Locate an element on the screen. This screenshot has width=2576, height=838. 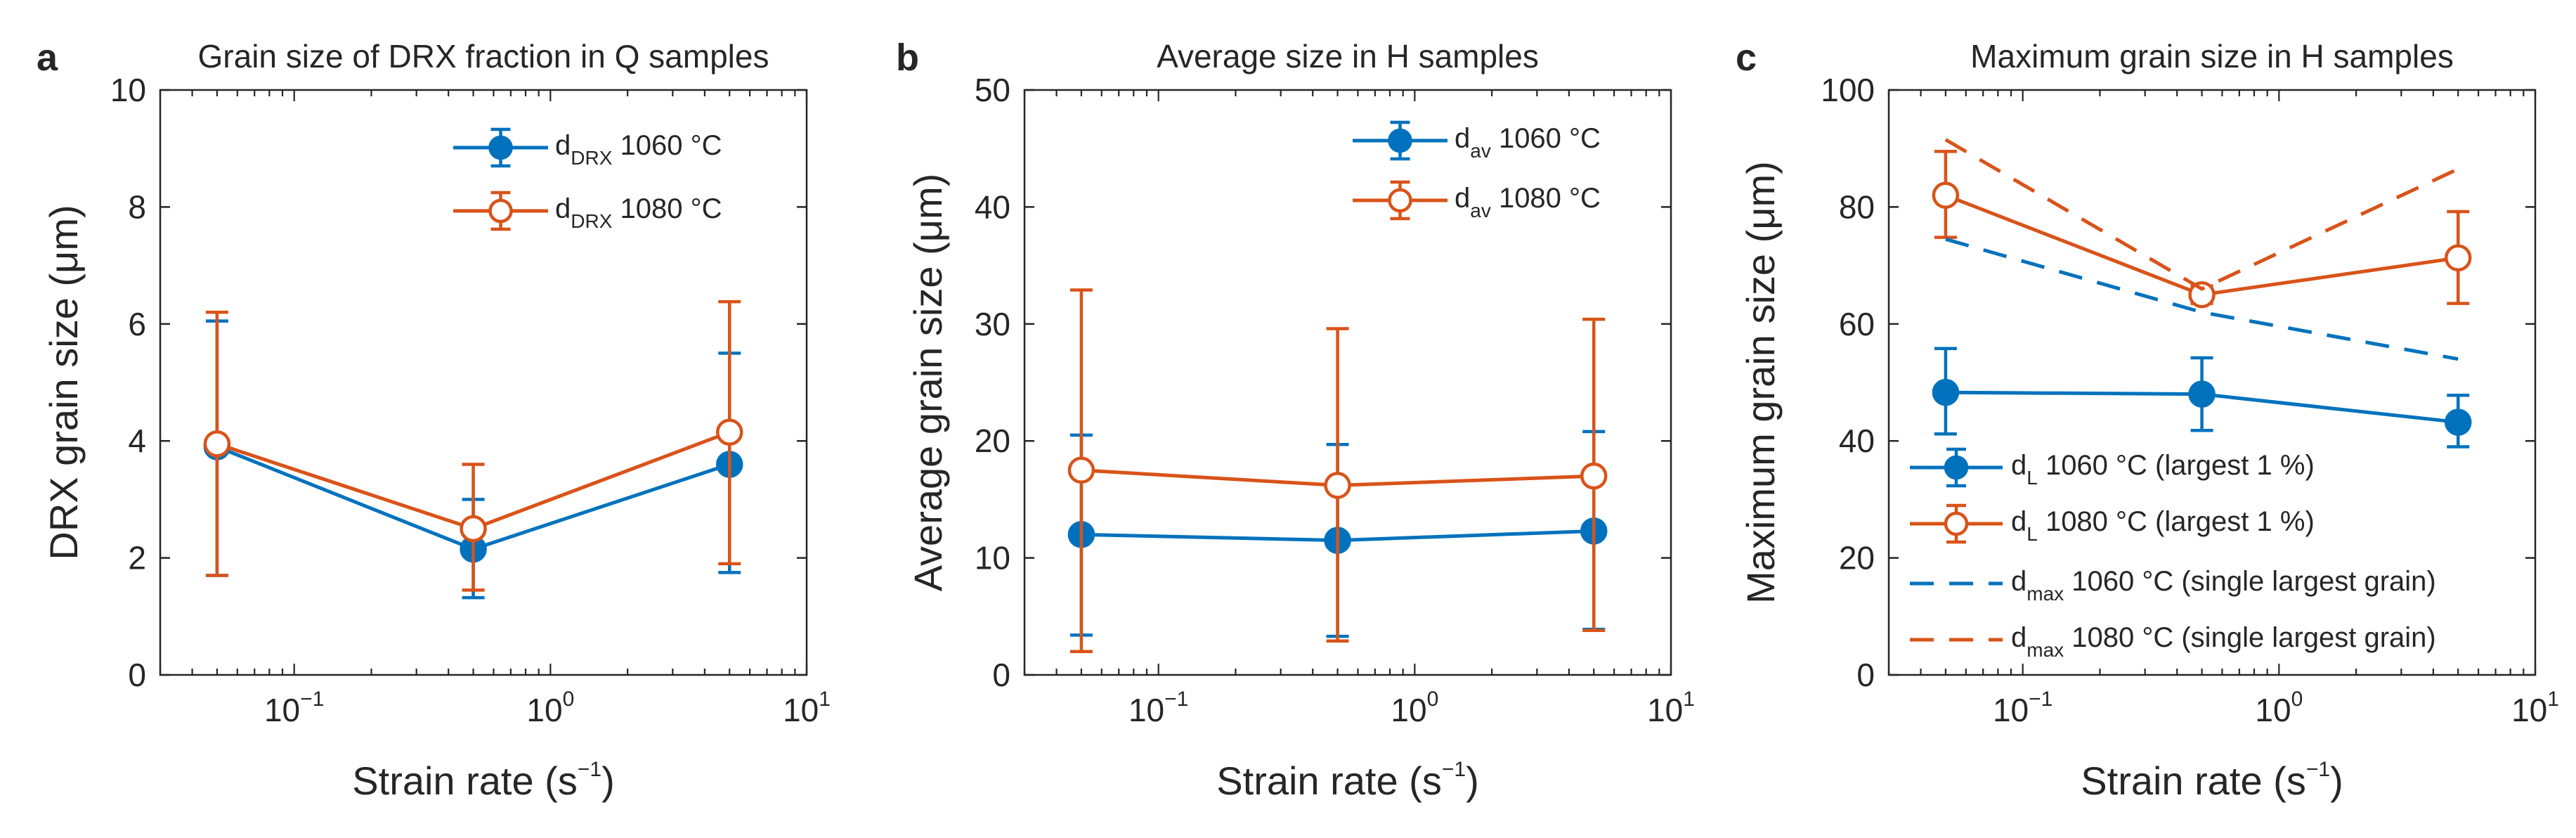
y-tick-label: 60 is located at coordinates (1857, 324).